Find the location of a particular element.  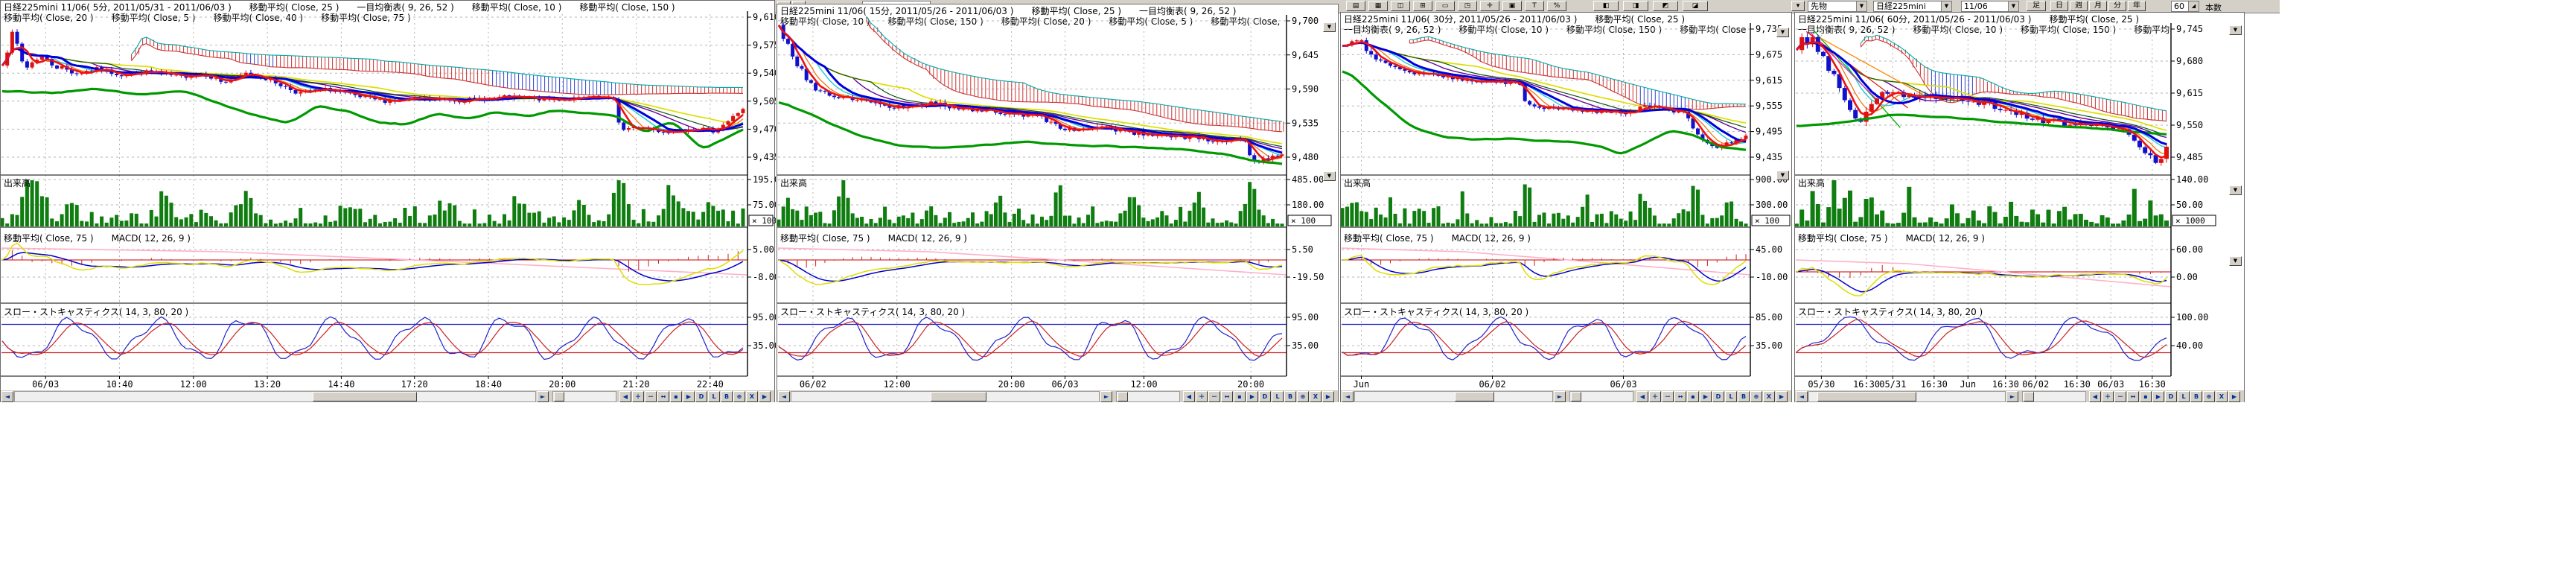

toolbar-icon-button: % is located at coordinates (1556, 6).